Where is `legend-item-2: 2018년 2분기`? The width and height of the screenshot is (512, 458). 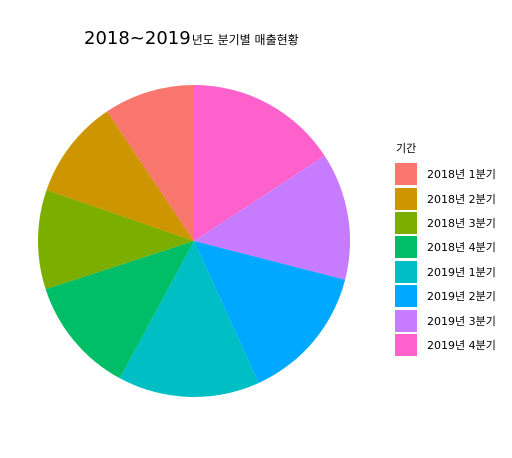 legend-item-2: 2018년 2분기 is located at coordinates (445, 198).